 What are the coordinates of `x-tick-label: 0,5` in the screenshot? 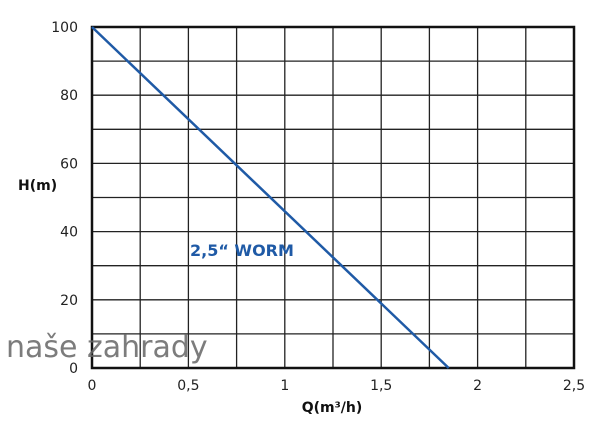 It's located at (188, 386).